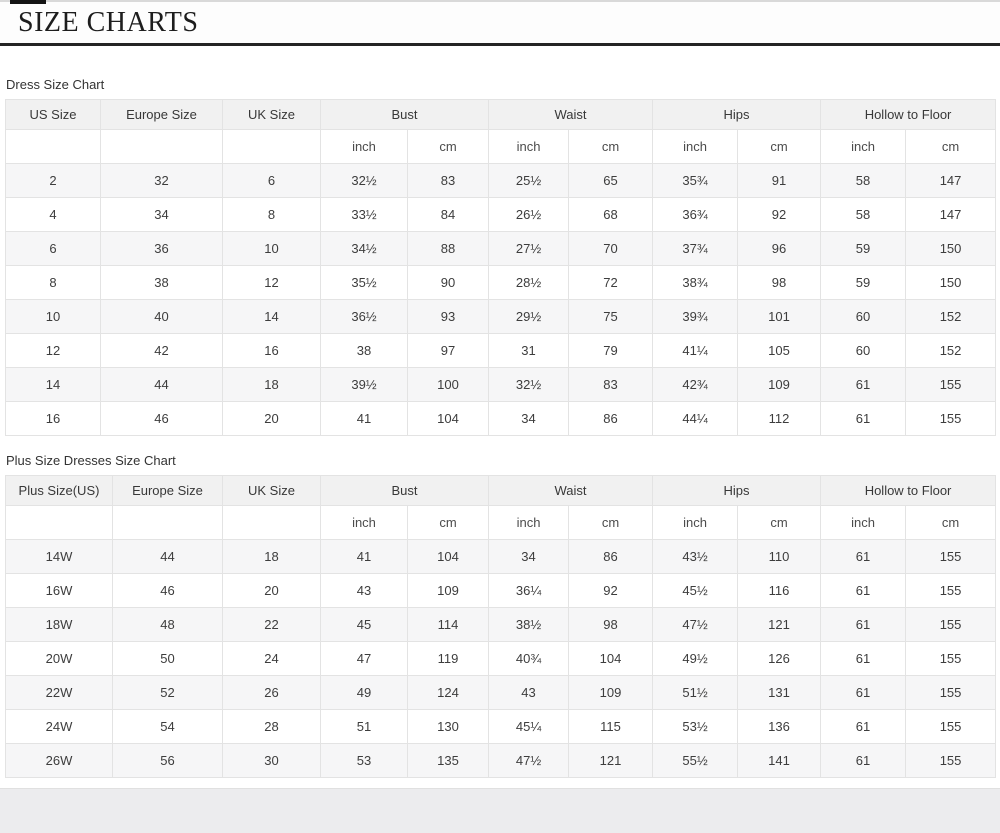 The width and height of the screenshot is (1000, 833). I want to click on table-cell: 37¾, so click(695, 248).